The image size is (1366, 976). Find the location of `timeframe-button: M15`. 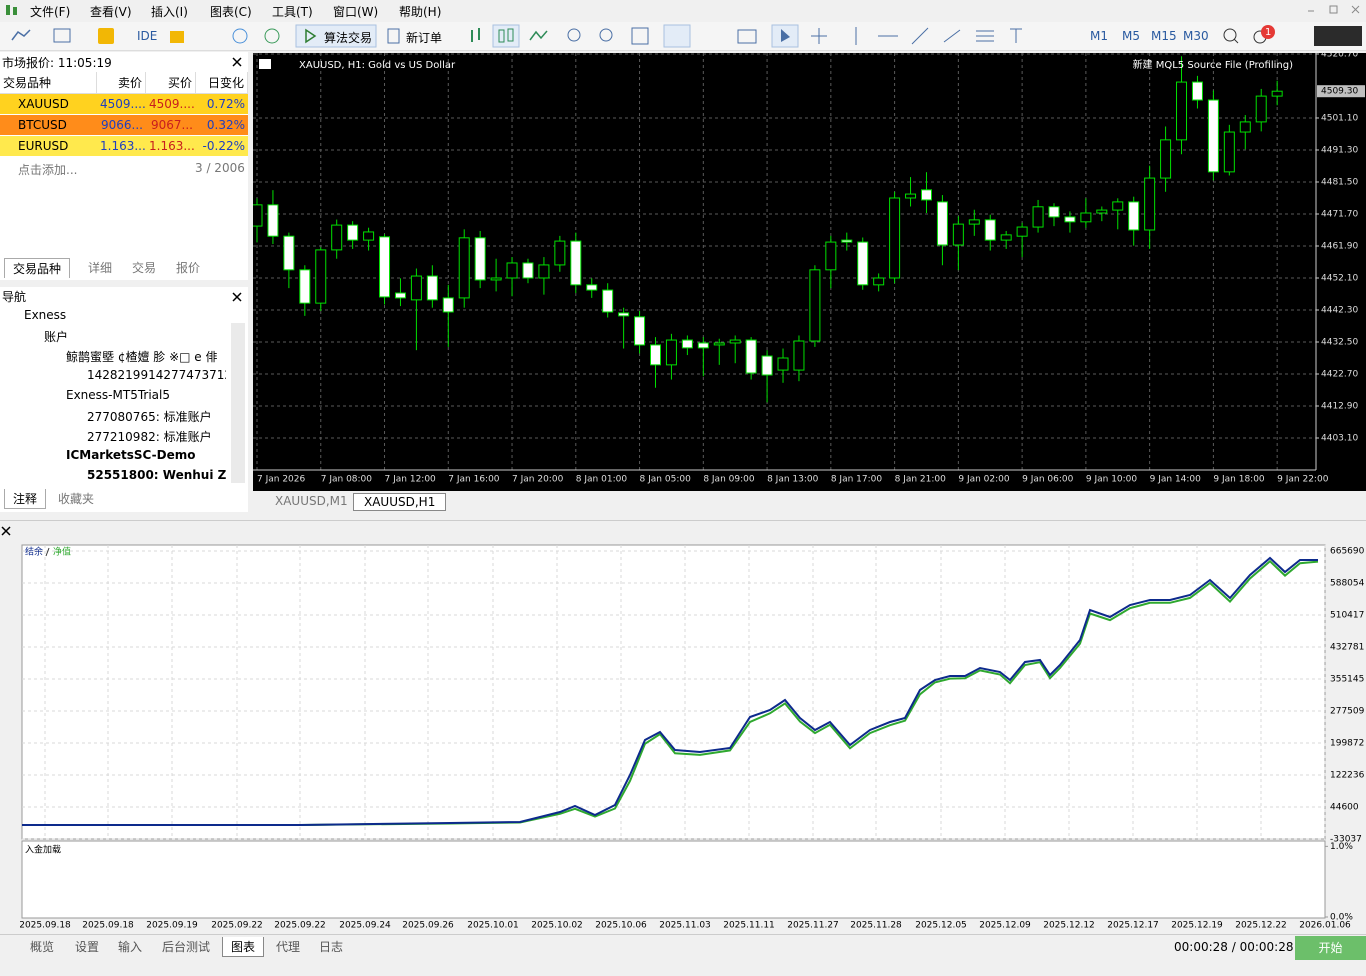

timeframe-button: M15 is located at coordinates (1164, 36).